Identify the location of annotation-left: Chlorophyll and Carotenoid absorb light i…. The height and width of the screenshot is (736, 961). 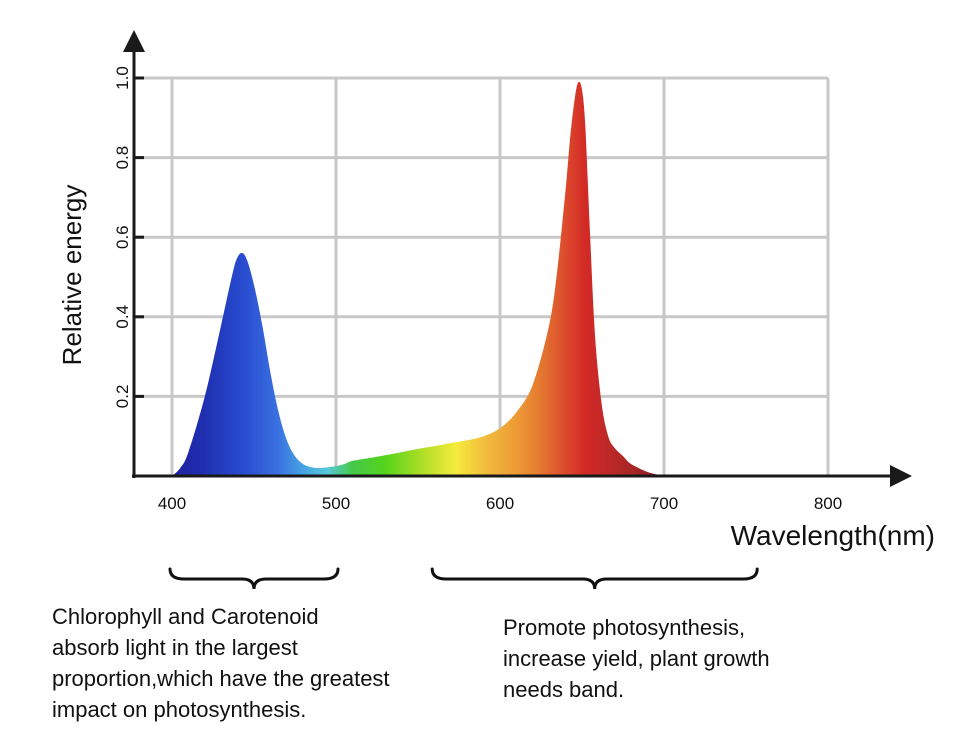
(221, 663).